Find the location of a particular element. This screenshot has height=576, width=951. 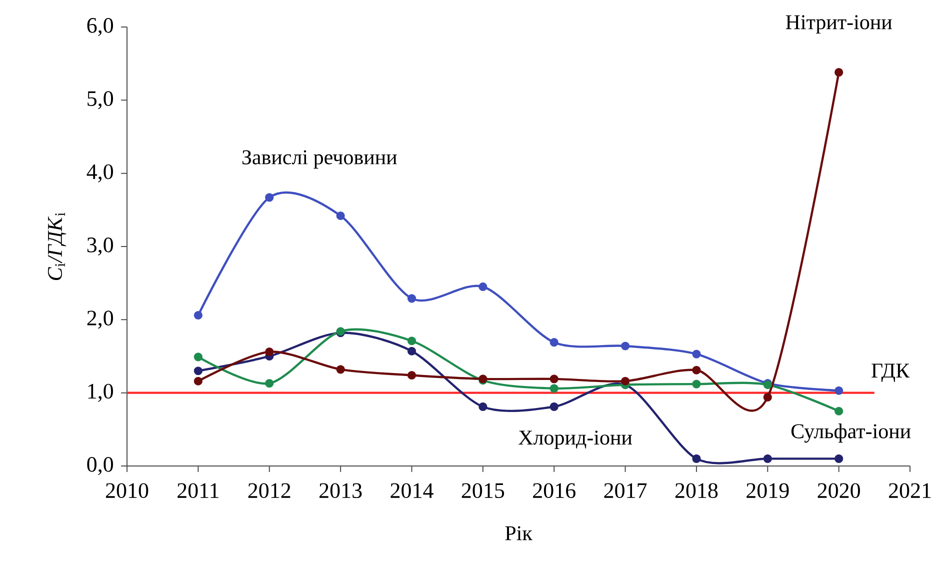

x-tick-label: 2010 is located at coordinates (127, 490).